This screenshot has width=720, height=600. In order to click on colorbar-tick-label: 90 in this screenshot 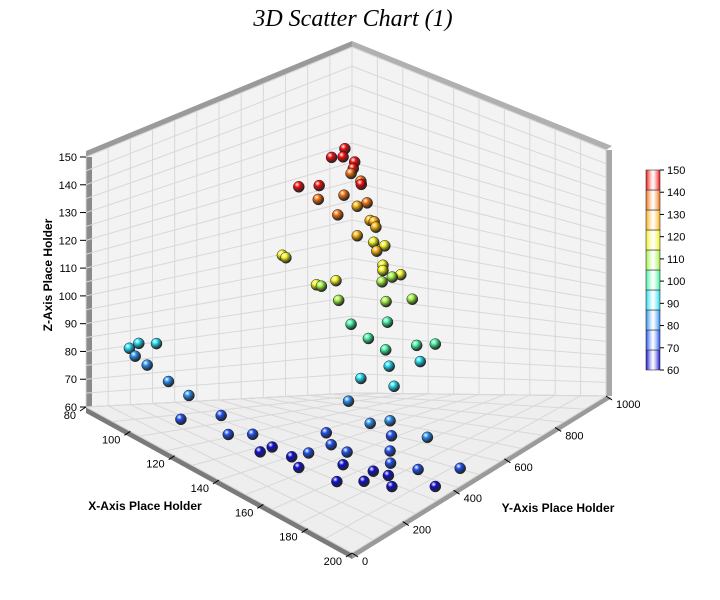, I will do `click(673, 304)`.